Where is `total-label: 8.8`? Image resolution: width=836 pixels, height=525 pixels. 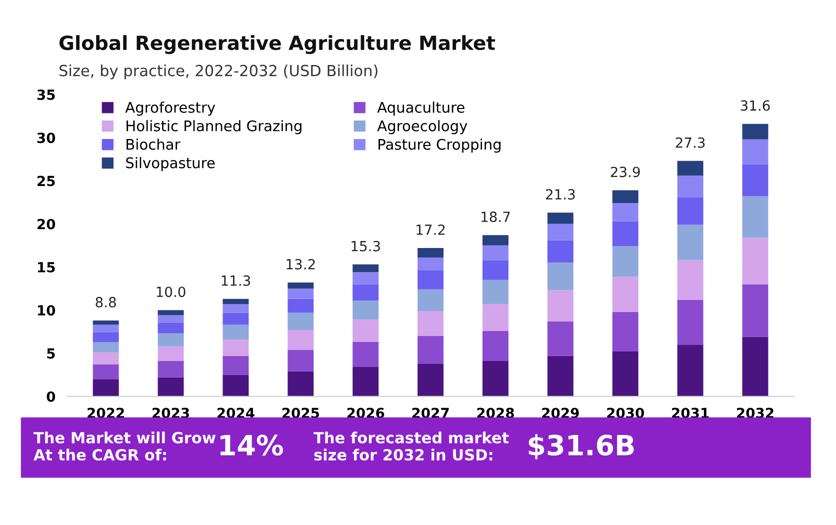
total-label: 8.8 is located at coordinates (106, 302).